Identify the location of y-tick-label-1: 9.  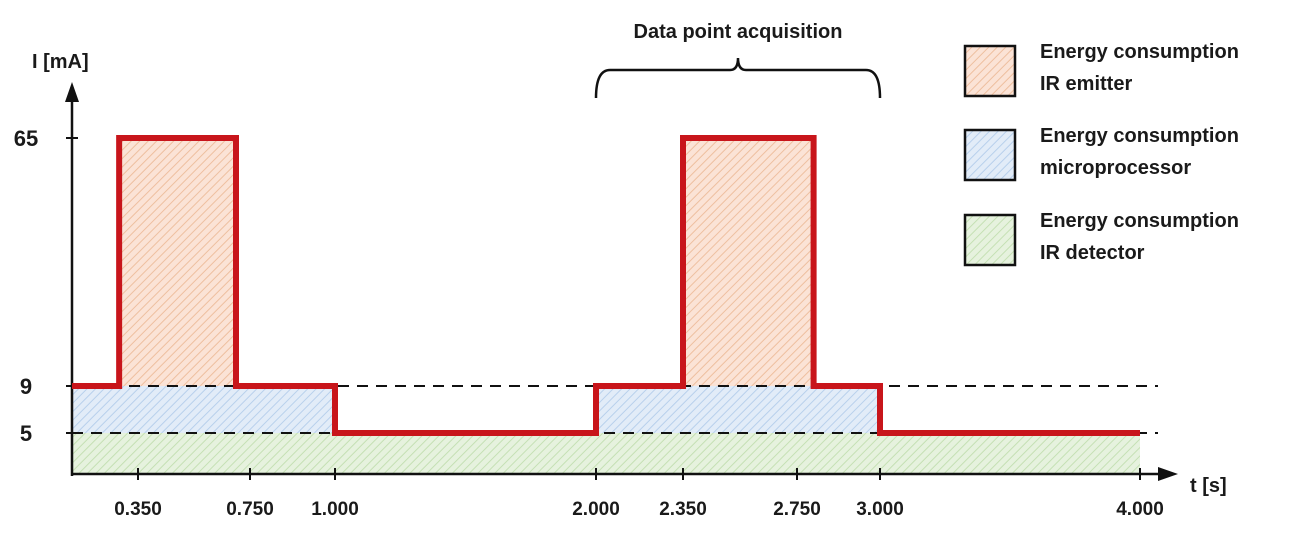
(26, 386).